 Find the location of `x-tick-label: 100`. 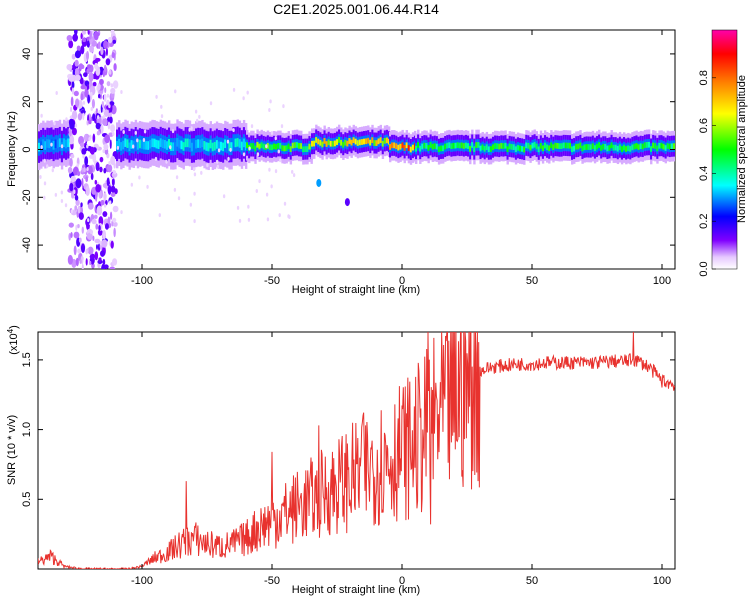

x-tick-label: 100 is located at coordinates (662, 281).